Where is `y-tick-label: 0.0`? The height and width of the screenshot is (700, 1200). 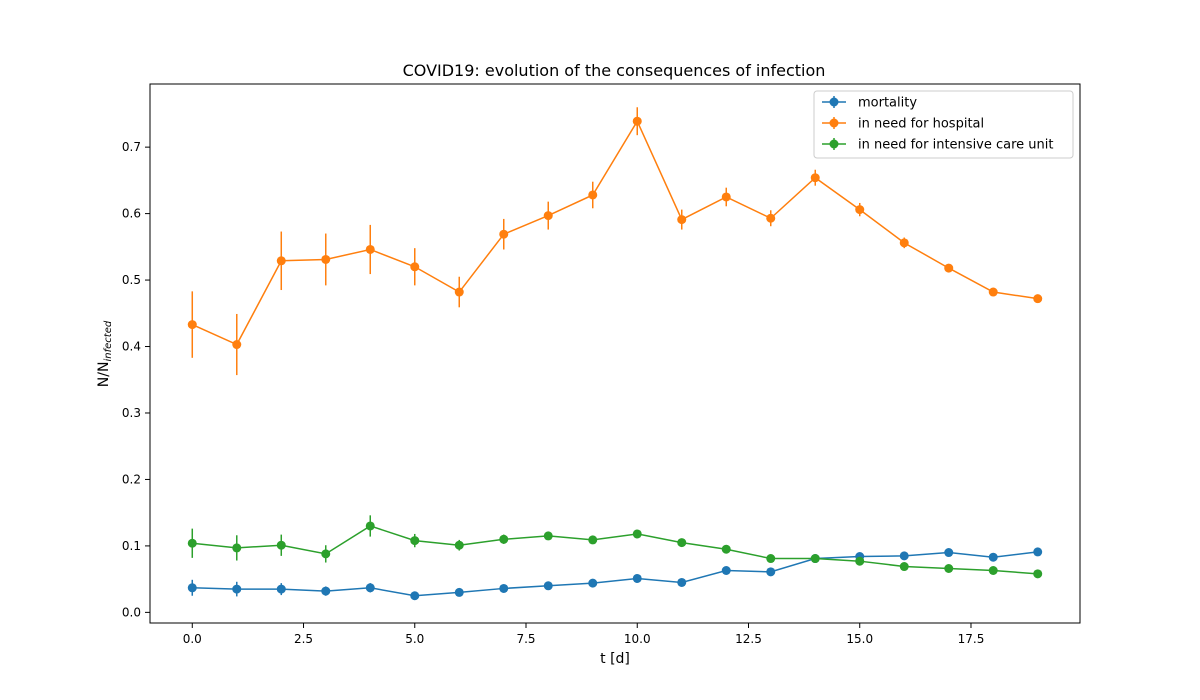
y-tick-label: 0.0 is located at coordinates (131, 612).